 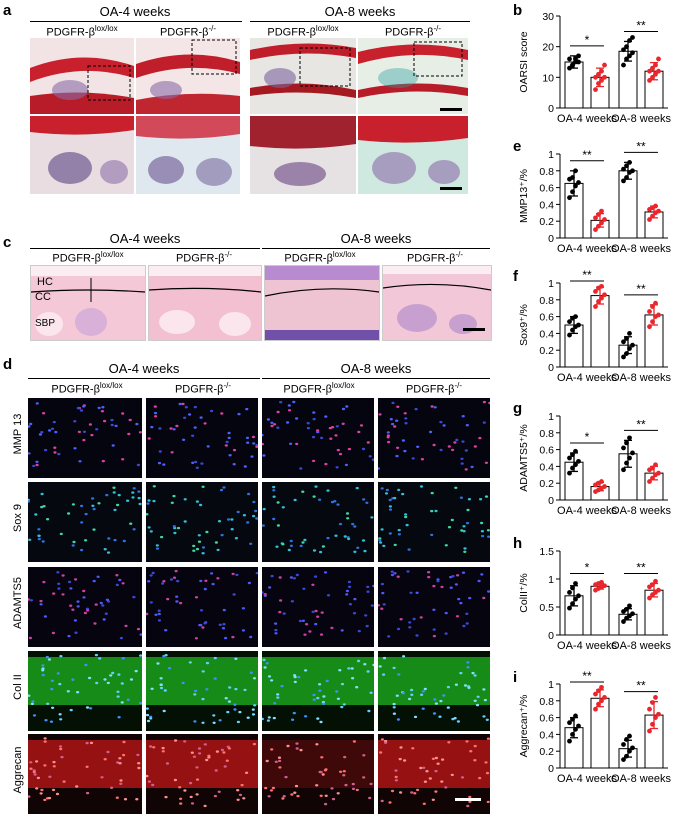 I want to click on panel-label-h: h, so click(x=518, y=543).